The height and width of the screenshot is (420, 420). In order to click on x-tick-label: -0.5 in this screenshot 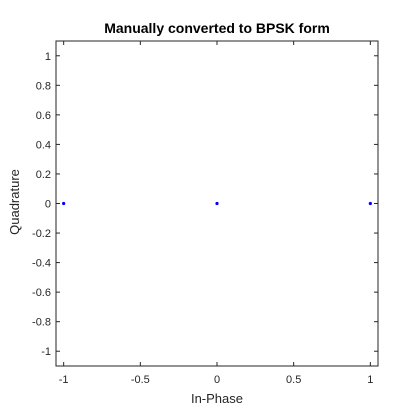, I will do `click(140, 380)`.